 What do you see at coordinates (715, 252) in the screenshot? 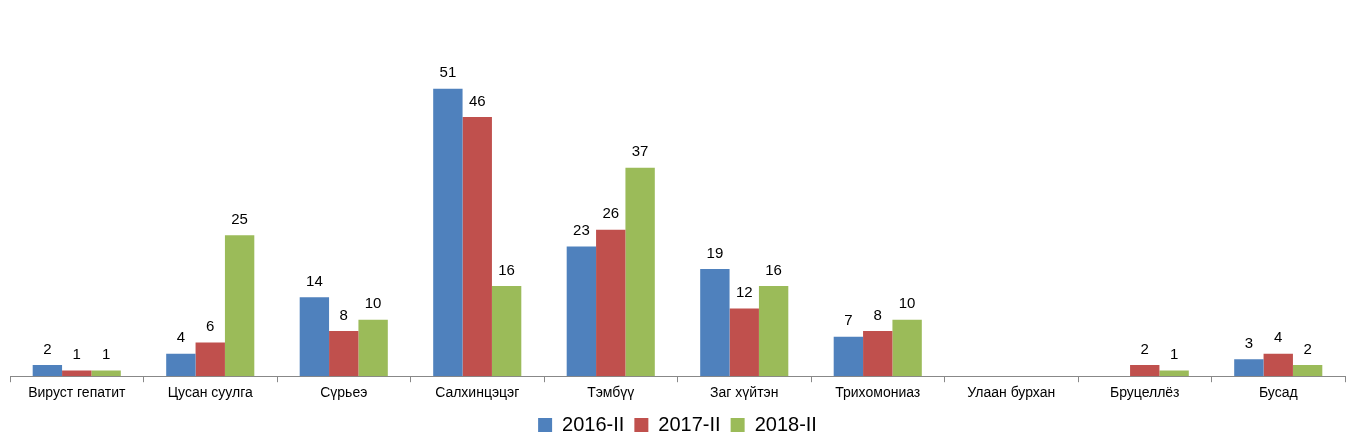
I see `data-label: 19` at bounding box center [715, 252].